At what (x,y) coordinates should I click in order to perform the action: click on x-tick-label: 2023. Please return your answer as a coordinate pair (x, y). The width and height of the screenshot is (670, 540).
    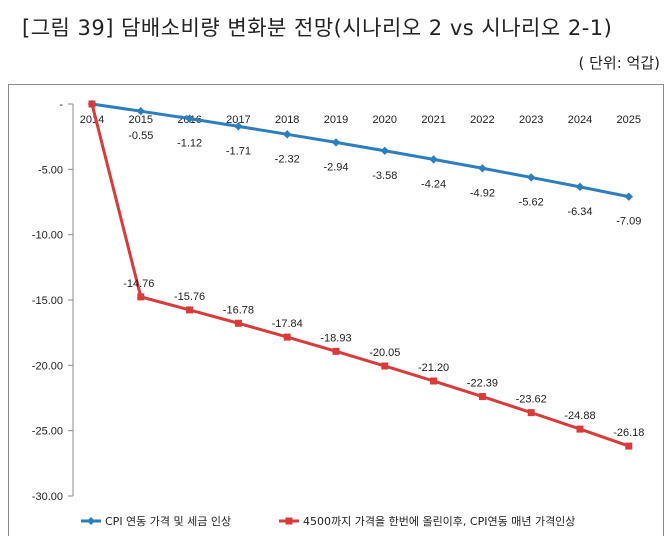
    Looking at the image, I should click on (531, 120).